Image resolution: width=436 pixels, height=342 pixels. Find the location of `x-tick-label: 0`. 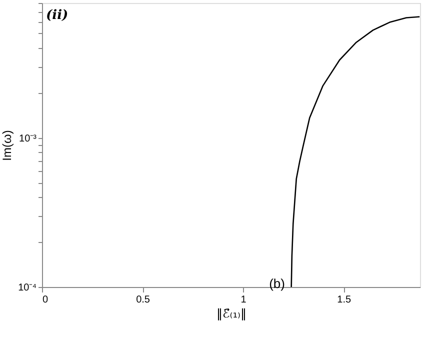

x-tick-label: 0 is located at coordinates (45, 300).